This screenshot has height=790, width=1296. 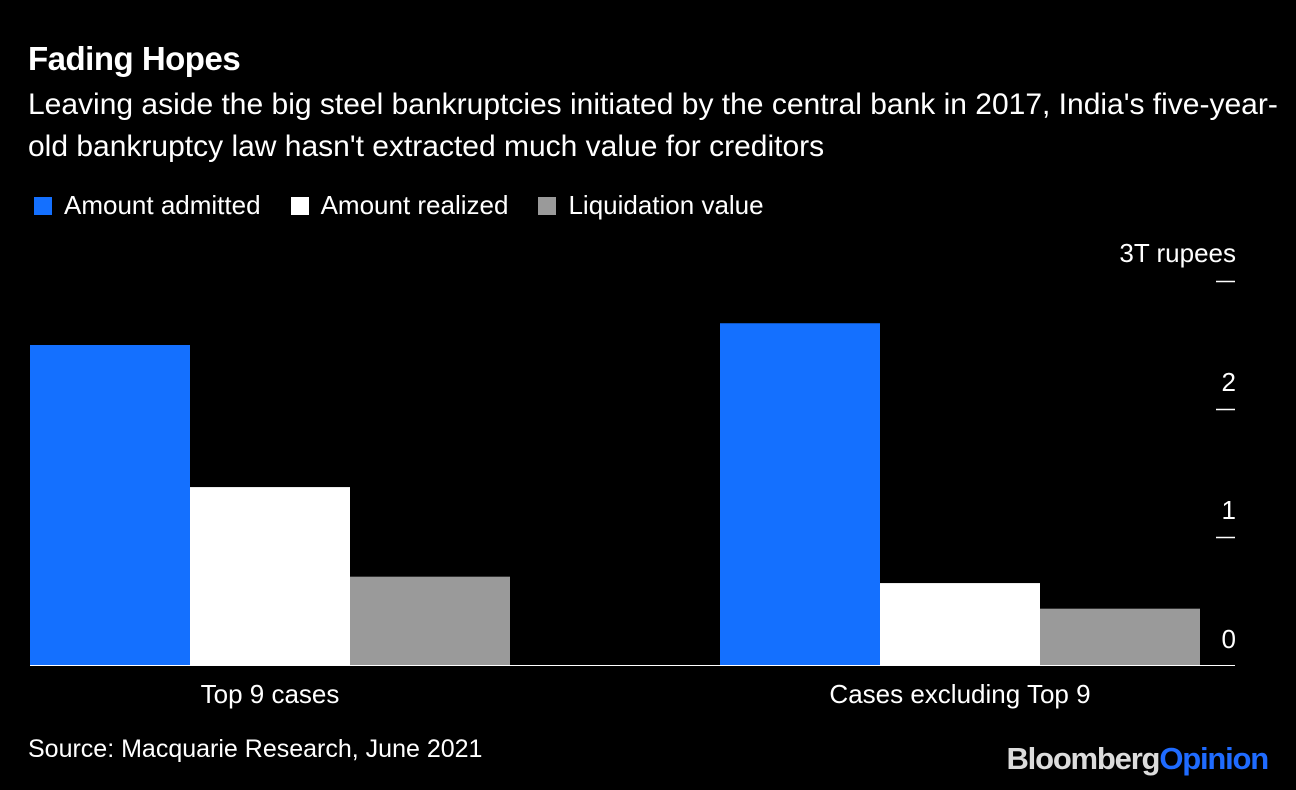 I want to click on y-tick-label-2: 2, so click(x=1229, y=382).